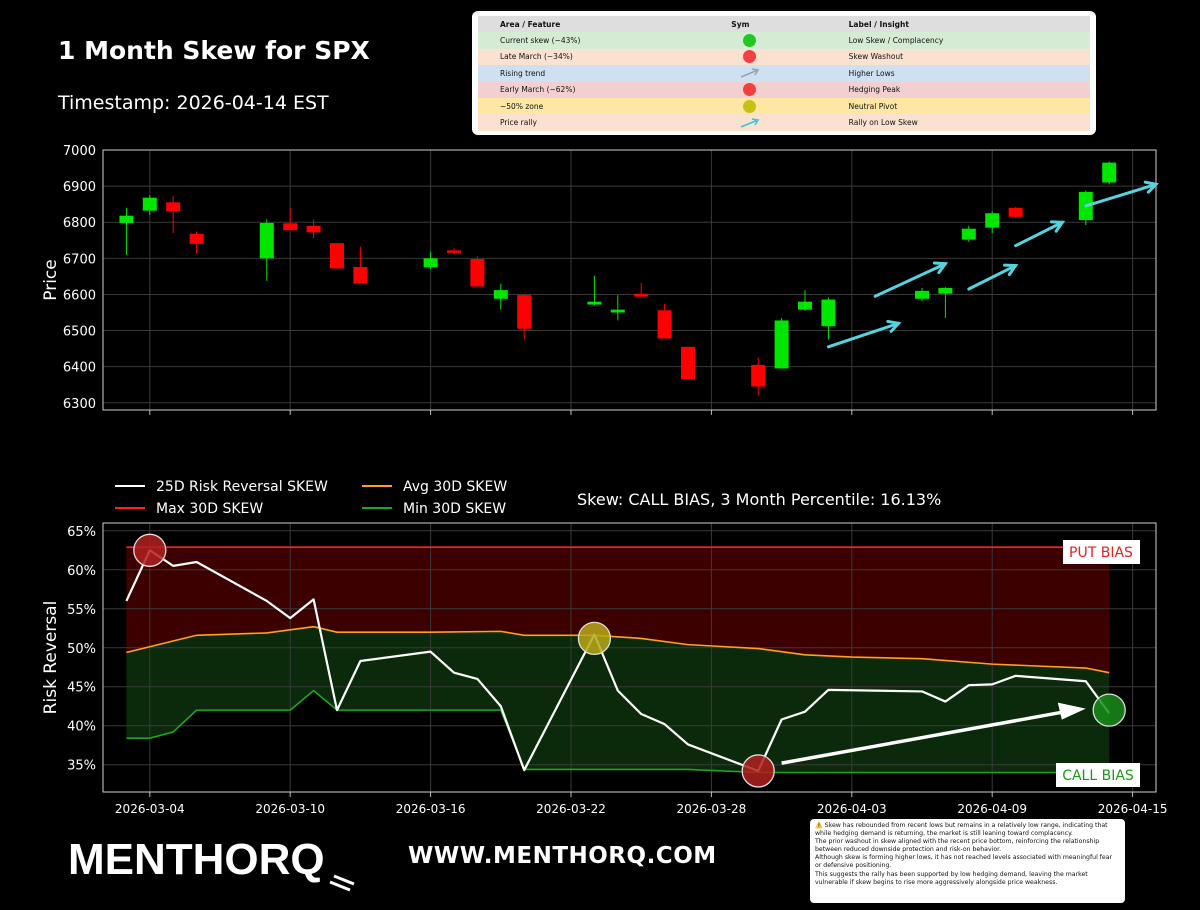 The height and width of the screenshot is (910, 1200). What do you see at coordinates (540, 41) in the screenshot?
I see `legend-feature: Current skew (~43%)` at bounding box center [540, 41].